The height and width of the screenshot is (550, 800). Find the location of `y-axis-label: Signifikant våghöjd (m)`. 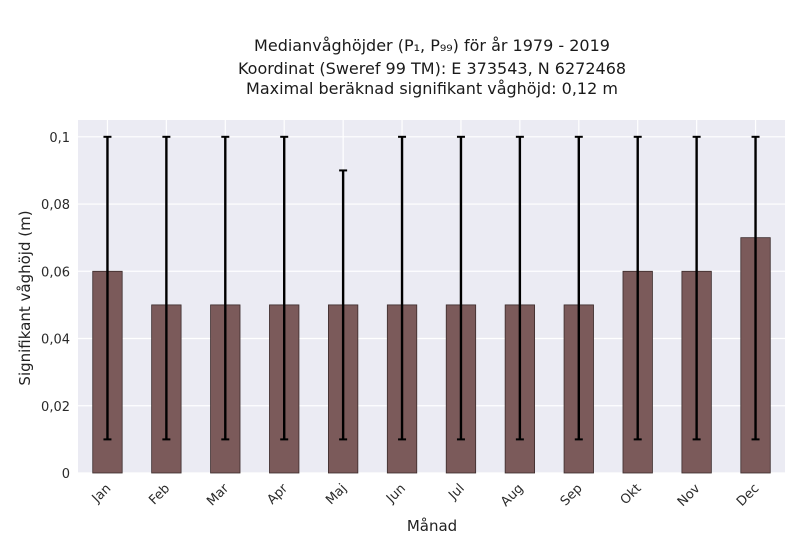

y-axis-label: Signifikant våghöjd (m) is located at coordinates (25, 297).